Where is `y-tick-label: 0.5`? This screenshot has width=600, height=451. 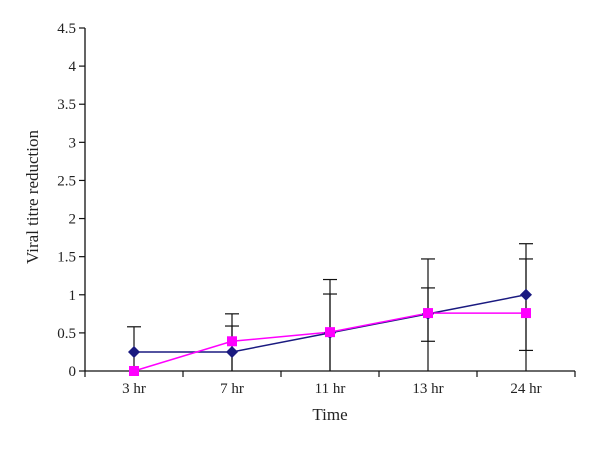 y-tick-label: 0.5 is located at coordinates (66, 334).